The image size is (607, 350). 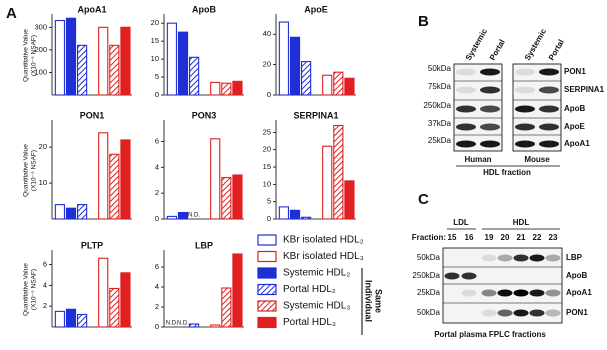 What do you see at coordinates (316, 306) in the screenshot?
I see `legend-label: Systemic HDL₃` at bounding box center [316, 306].